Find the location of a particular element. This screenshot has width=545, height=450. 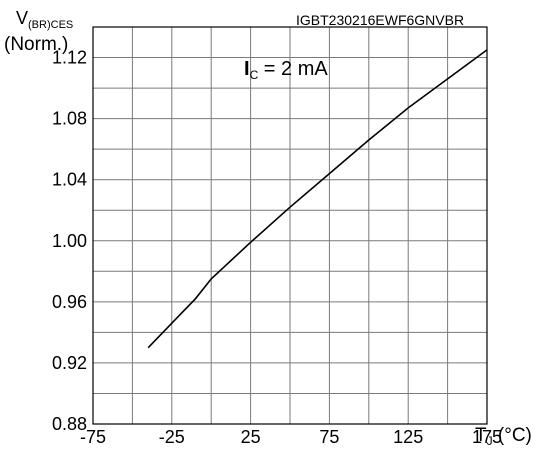

annotation-main: I is located at coordinates (247, 69).